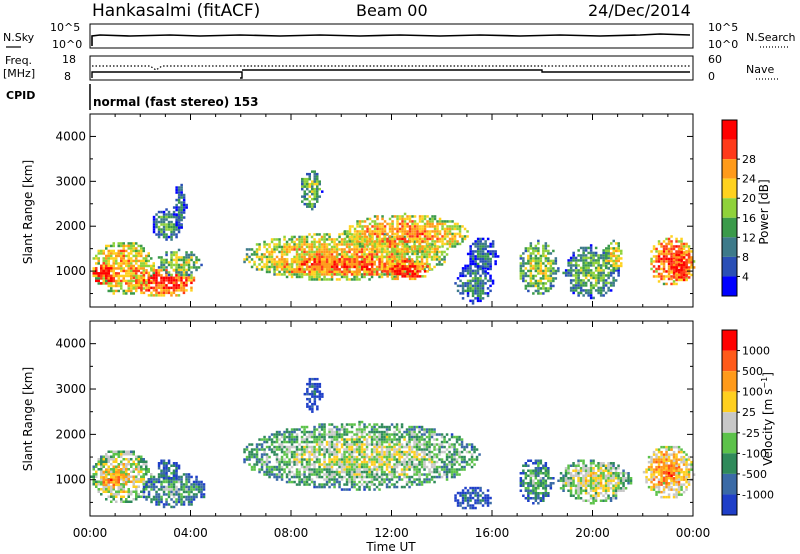 This screenshot has width=800, height=554. What do you see at coordinates (492, 533) in the screenshot?
I see `time-tick-label: 16:00` at bounding box center [492, 533].